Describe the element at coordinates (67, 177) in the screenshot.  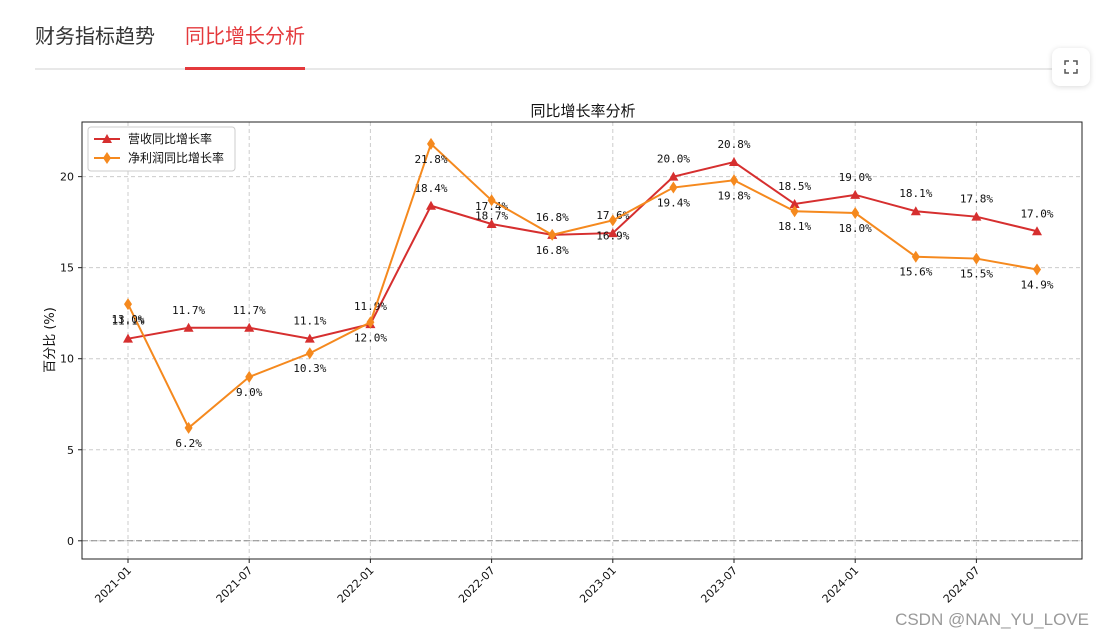
I see `y-tick-label: 20` at that location.